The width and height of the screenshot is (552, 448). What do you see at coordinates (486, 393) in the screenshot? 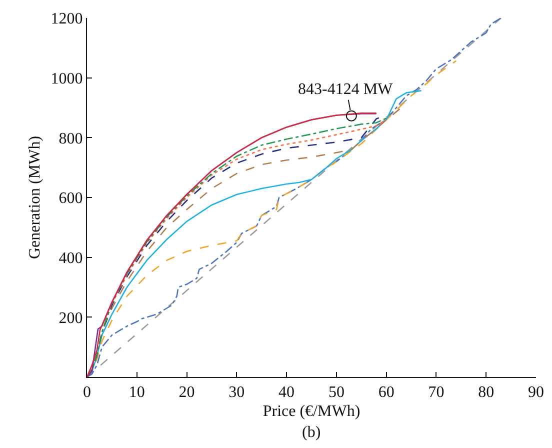
I see `x-tick-label: 80` at bounding box center [486, 393].